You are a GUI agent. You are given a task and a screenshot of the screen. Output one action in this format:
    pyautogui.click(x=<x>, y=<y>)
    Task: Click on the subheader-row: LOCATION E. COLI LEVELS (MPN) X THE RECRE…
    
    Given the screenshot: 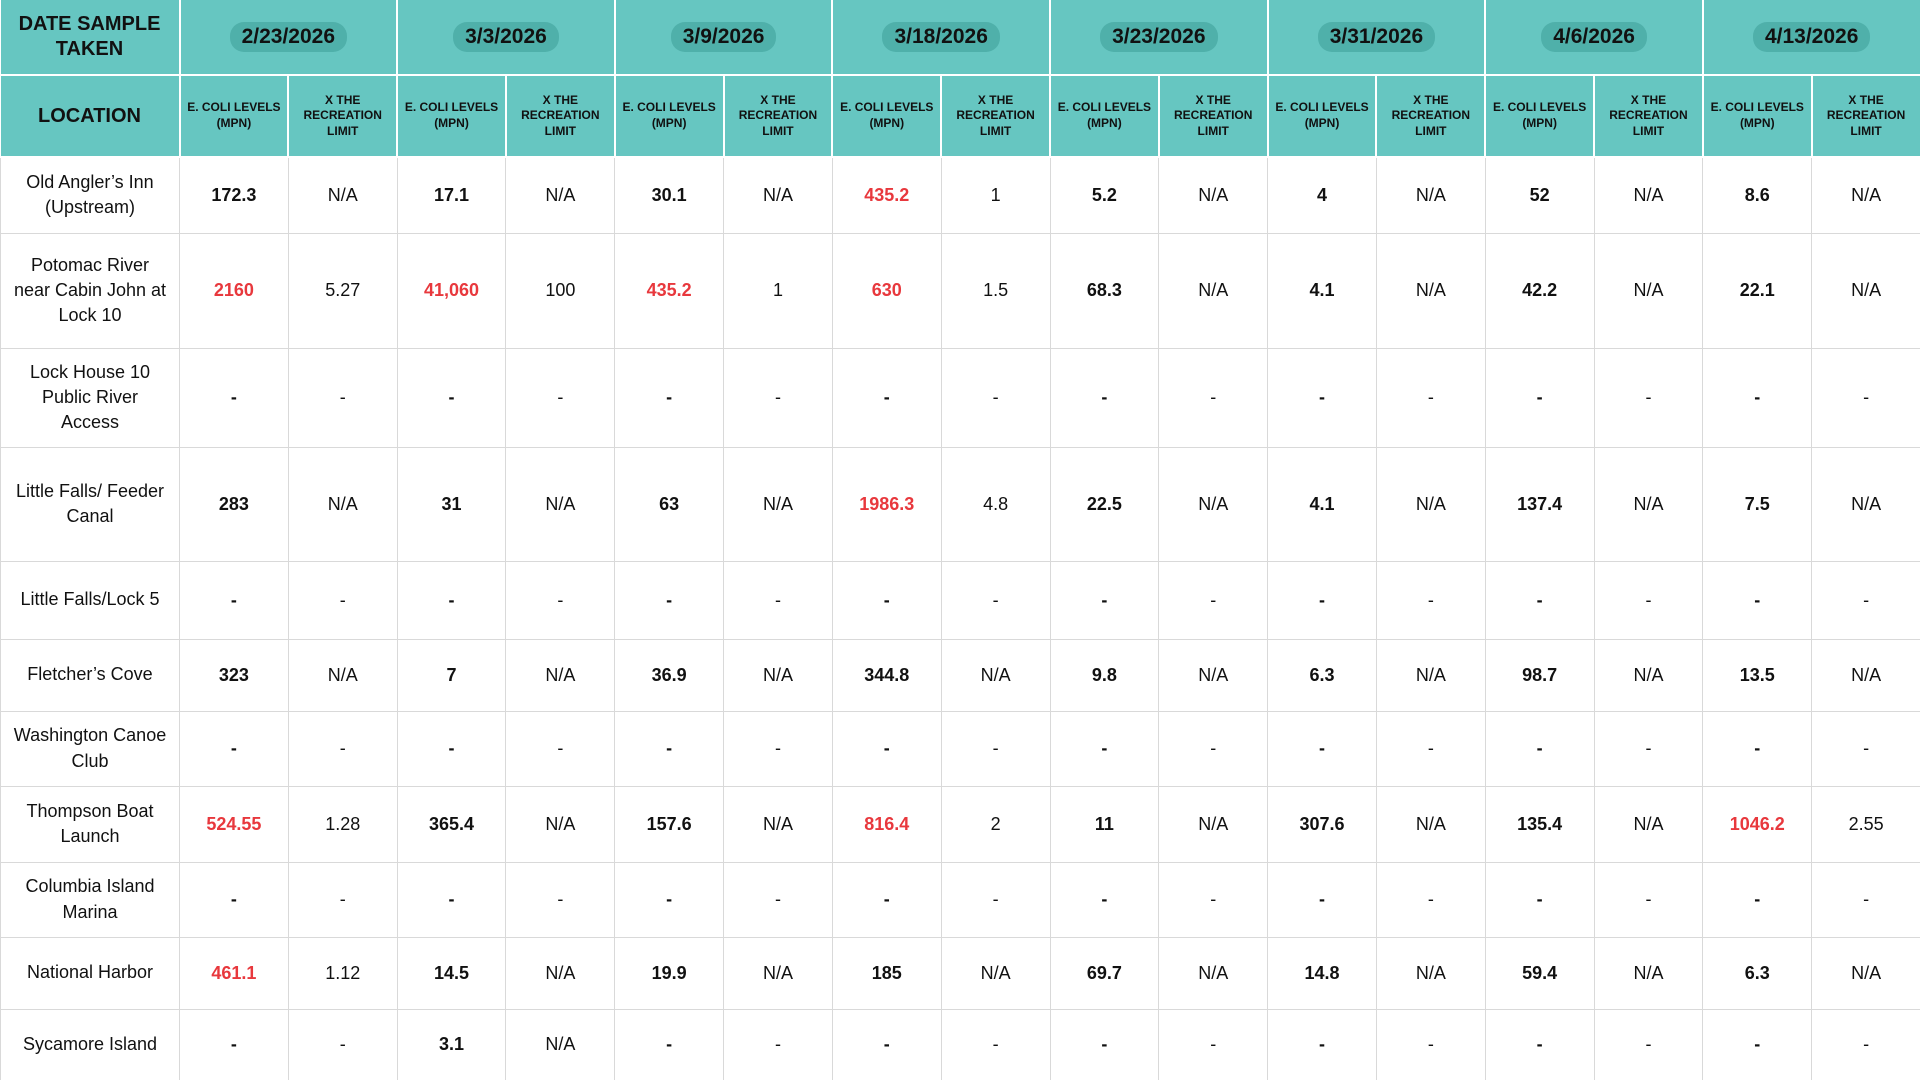 What is the action you would take?
    pyautogui.click(x=960, y=116)
    